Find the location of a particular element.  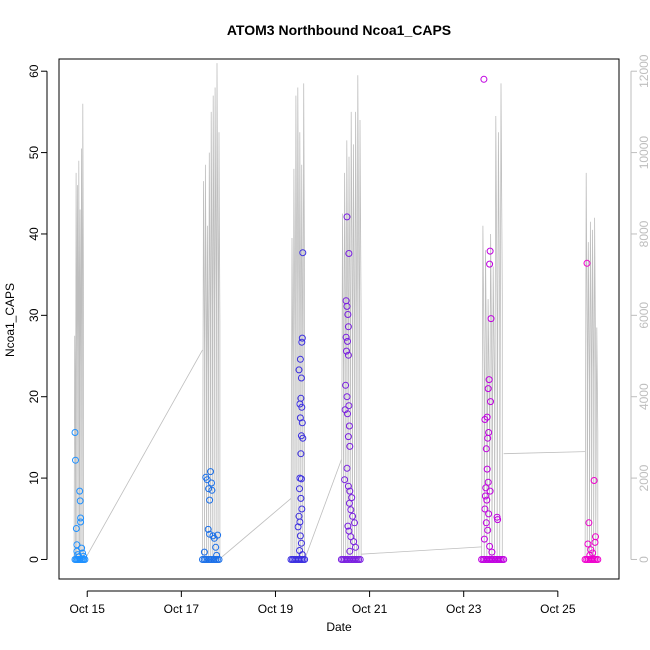

y2-tick-label: 4000 is located at coordinates (643, 396).